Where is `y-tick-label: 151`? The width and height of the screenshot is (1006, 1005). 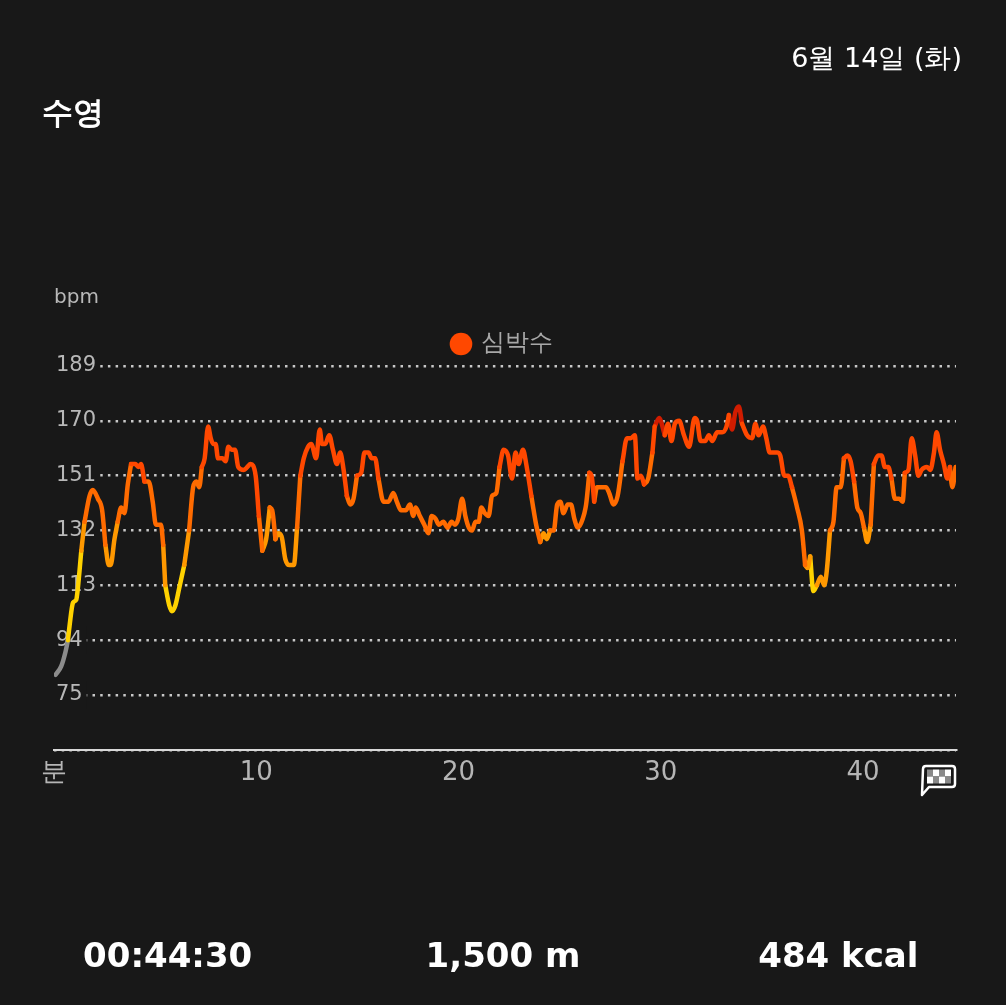
y-tick-label: 151 is located at coordinates (76, 474).